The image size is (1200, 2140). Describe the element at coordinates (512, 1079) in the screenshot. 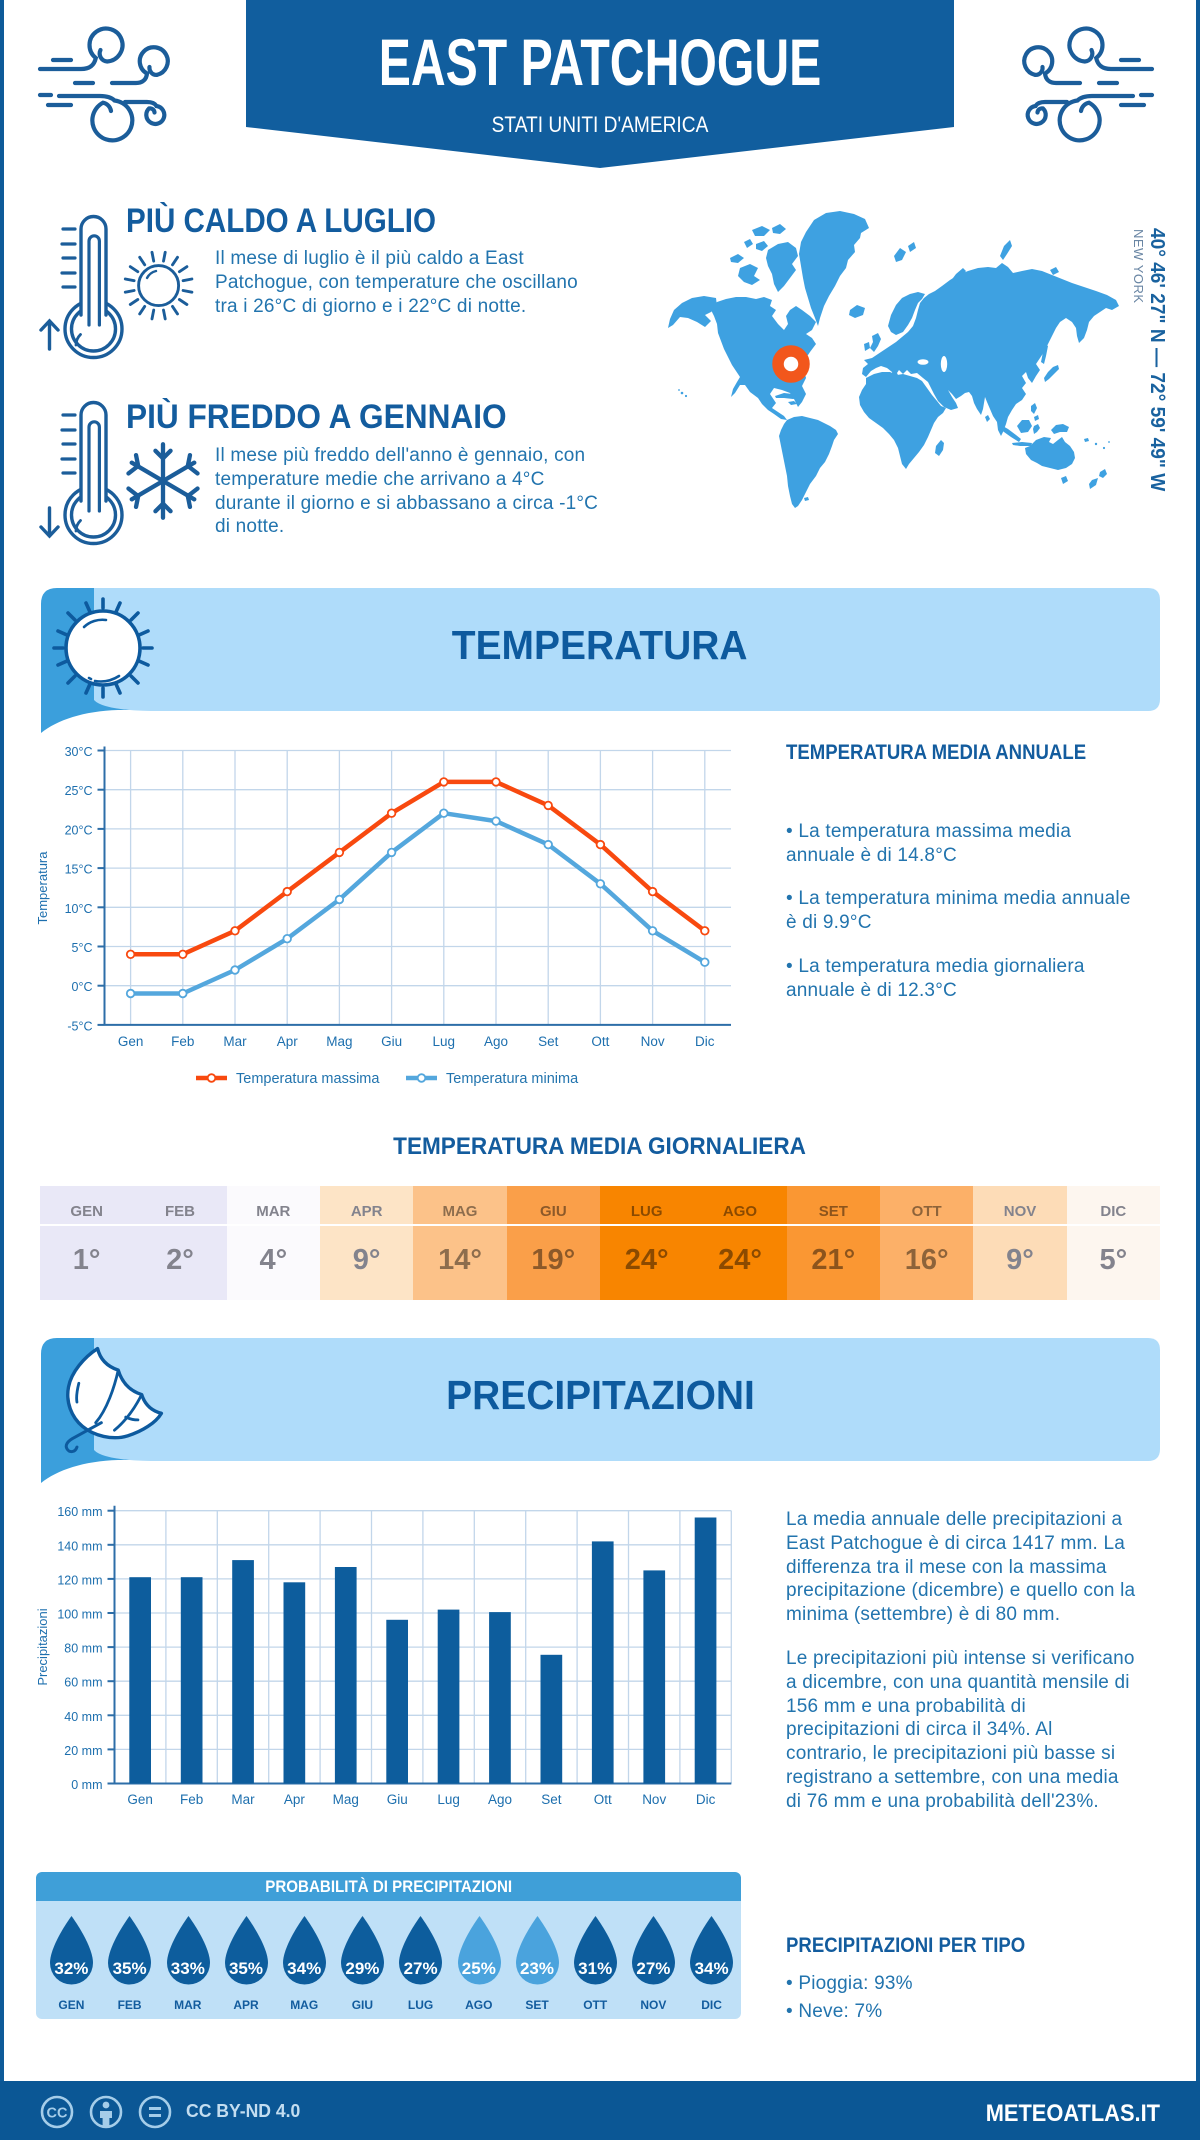

I see `svg-text: Temperatura minima` at that location.